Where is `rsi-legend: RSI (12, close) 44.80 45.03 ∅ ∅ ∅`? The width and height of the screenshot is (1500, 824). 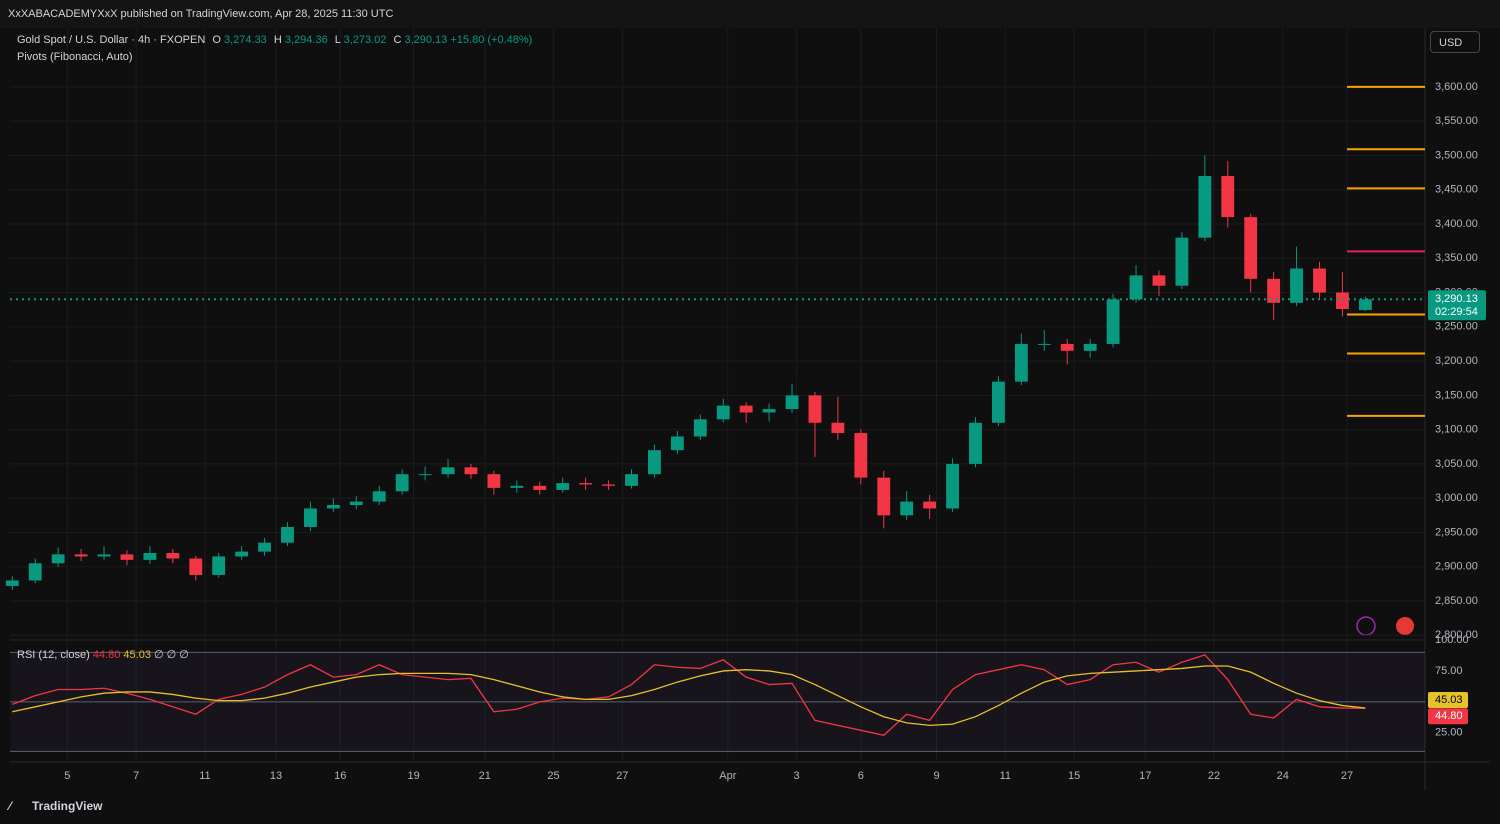 rsi-legend: RSI (12, close) 44.80 45.03 ∅ ∅ ∅ is located at coordinates (103, 654).